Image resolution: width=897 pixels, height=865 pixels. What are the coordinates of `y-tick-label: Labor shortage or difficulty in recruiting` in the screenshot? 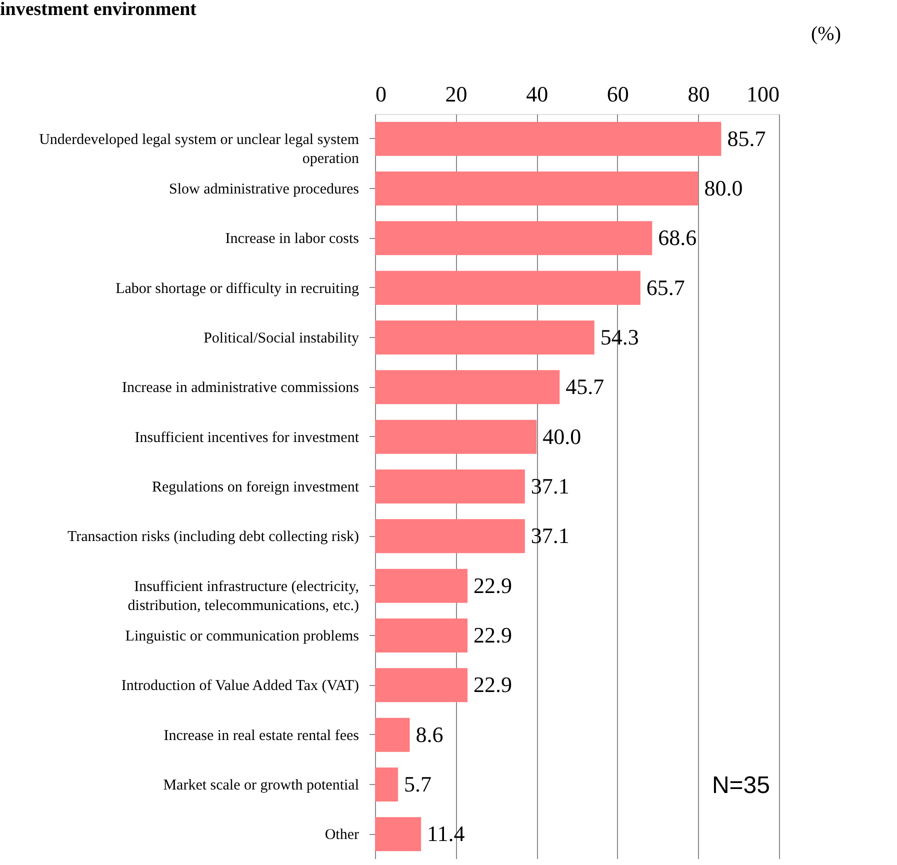 It's located at (238, 288).